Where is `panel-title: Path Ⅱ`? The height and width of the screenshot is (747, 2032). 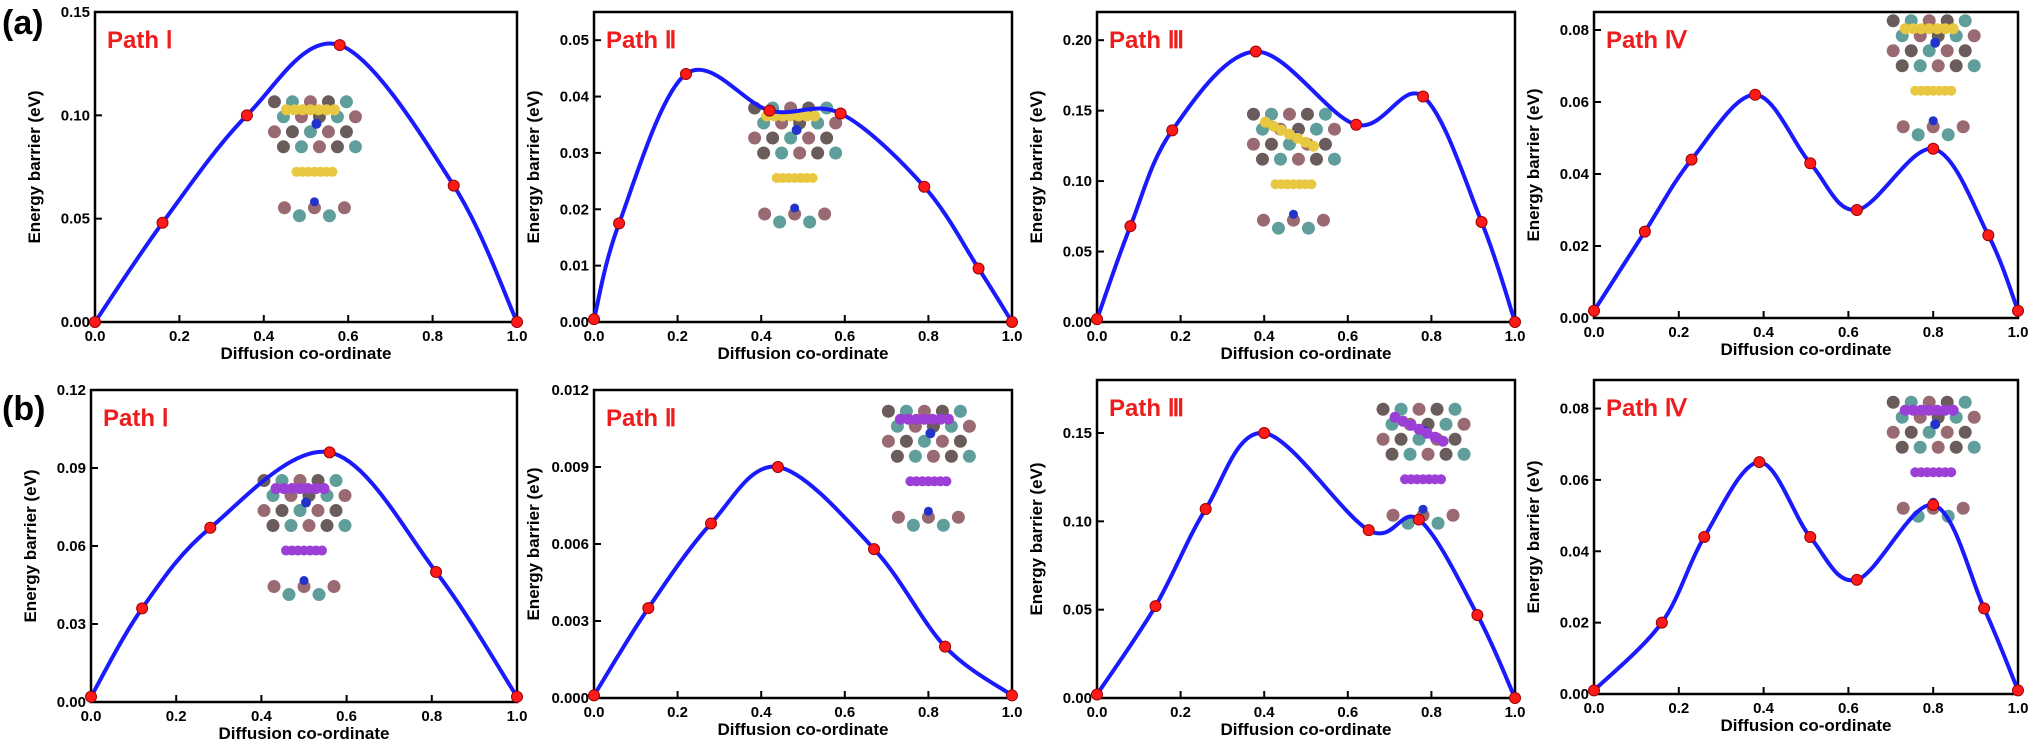 panel-title: Path Ⅱ is located at coordinates (641, 418).